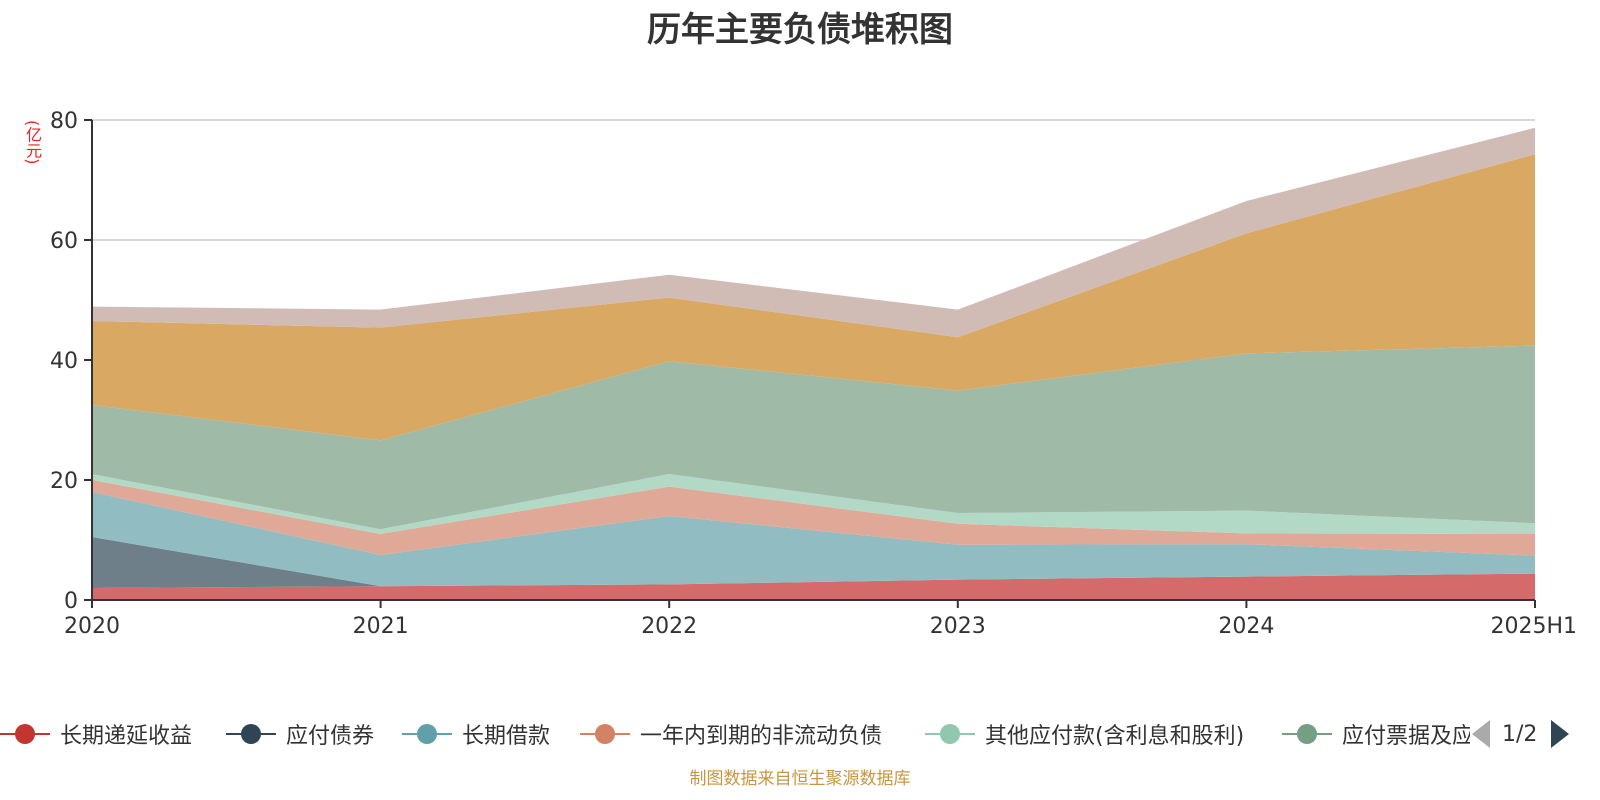  Describe the element at coordinates (800, 779) in the screenshot. I see `data-source-note: 制图数据来自恒生聚源数据库` at that location.